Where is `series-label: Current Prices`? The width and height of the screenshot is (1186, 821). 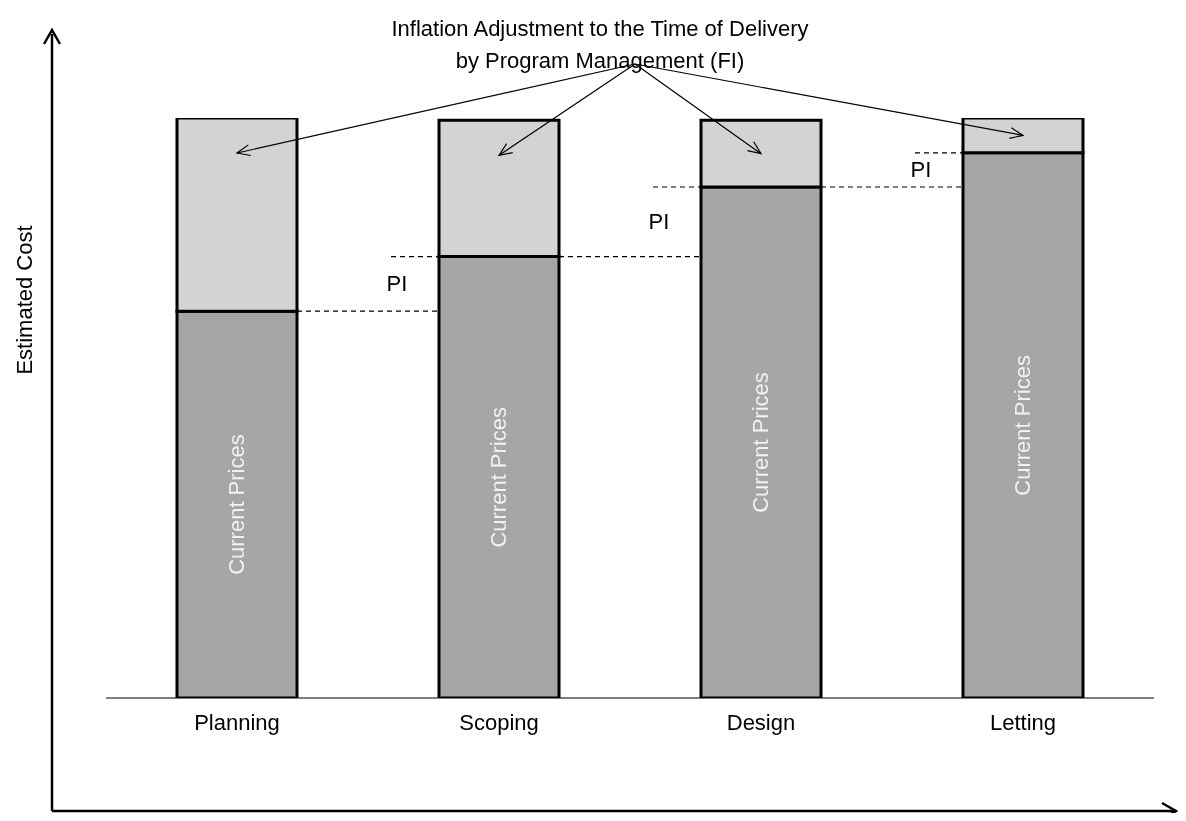 series-label: Current Prices is located at coordinates (237, 504).